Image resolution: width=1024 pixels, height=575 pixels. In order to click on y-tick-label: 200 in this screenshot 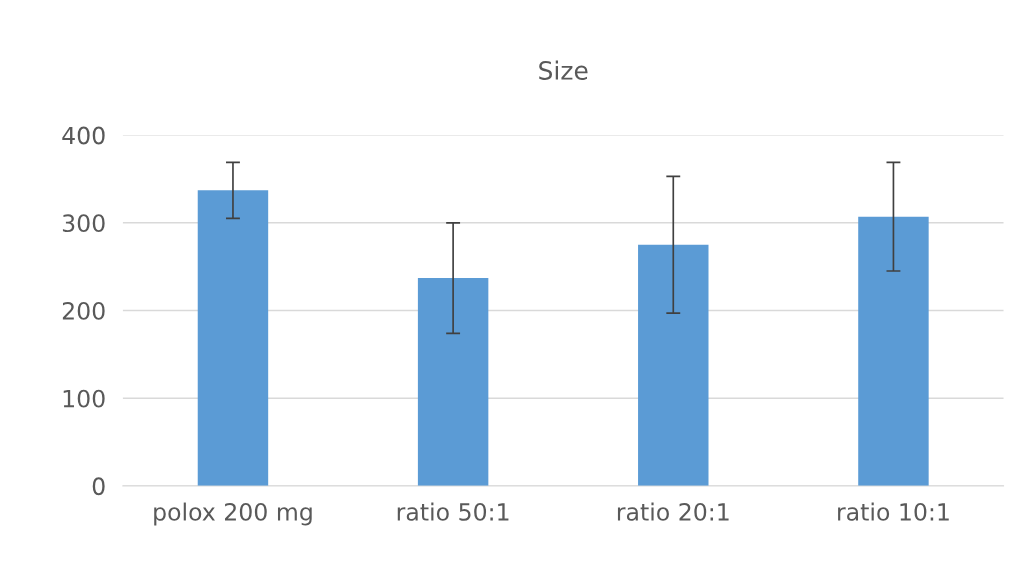, I will do `click(83, 310)`.